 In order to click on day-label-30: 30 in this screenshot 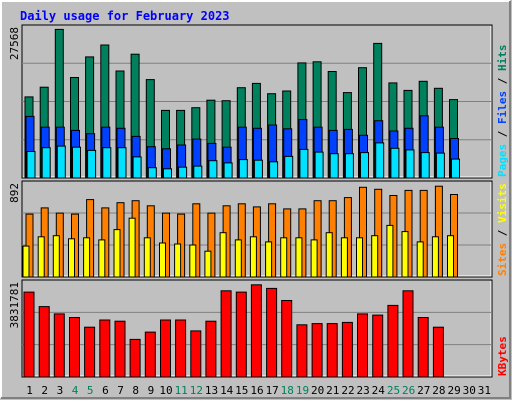, I will do `click(469, 390)`.